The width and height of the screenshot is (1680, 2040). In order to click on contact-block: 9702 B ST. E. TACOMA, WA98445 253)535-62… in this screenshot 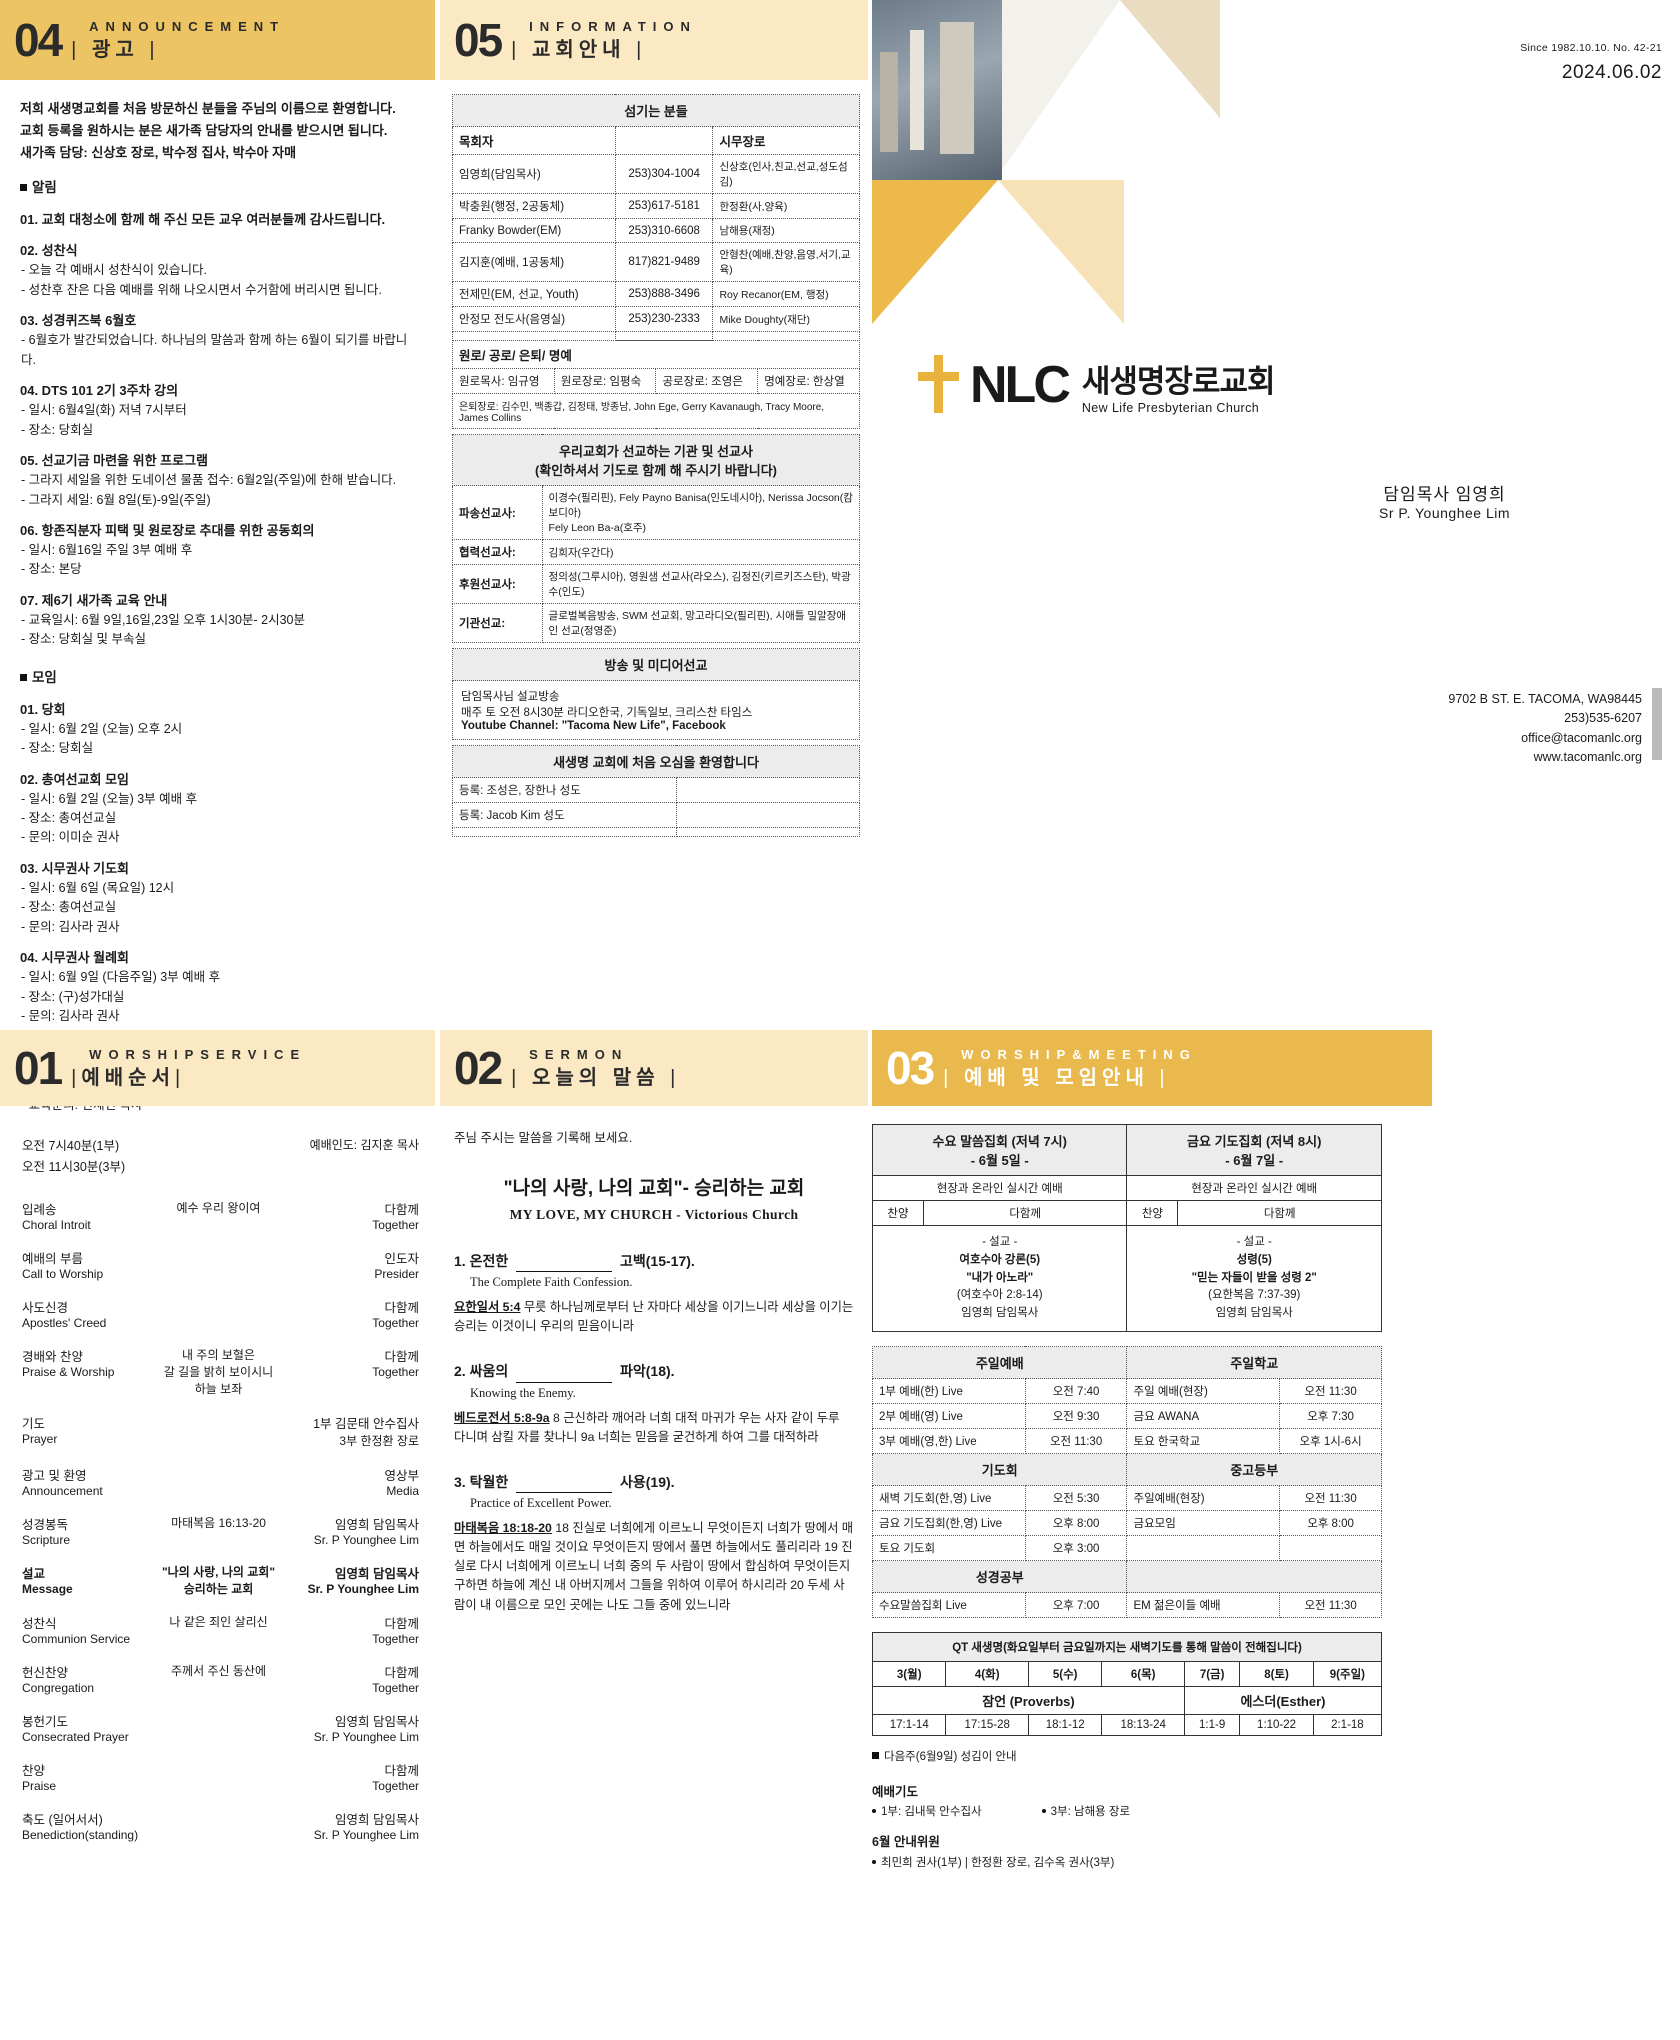, I will do `click(1545, 729)`.